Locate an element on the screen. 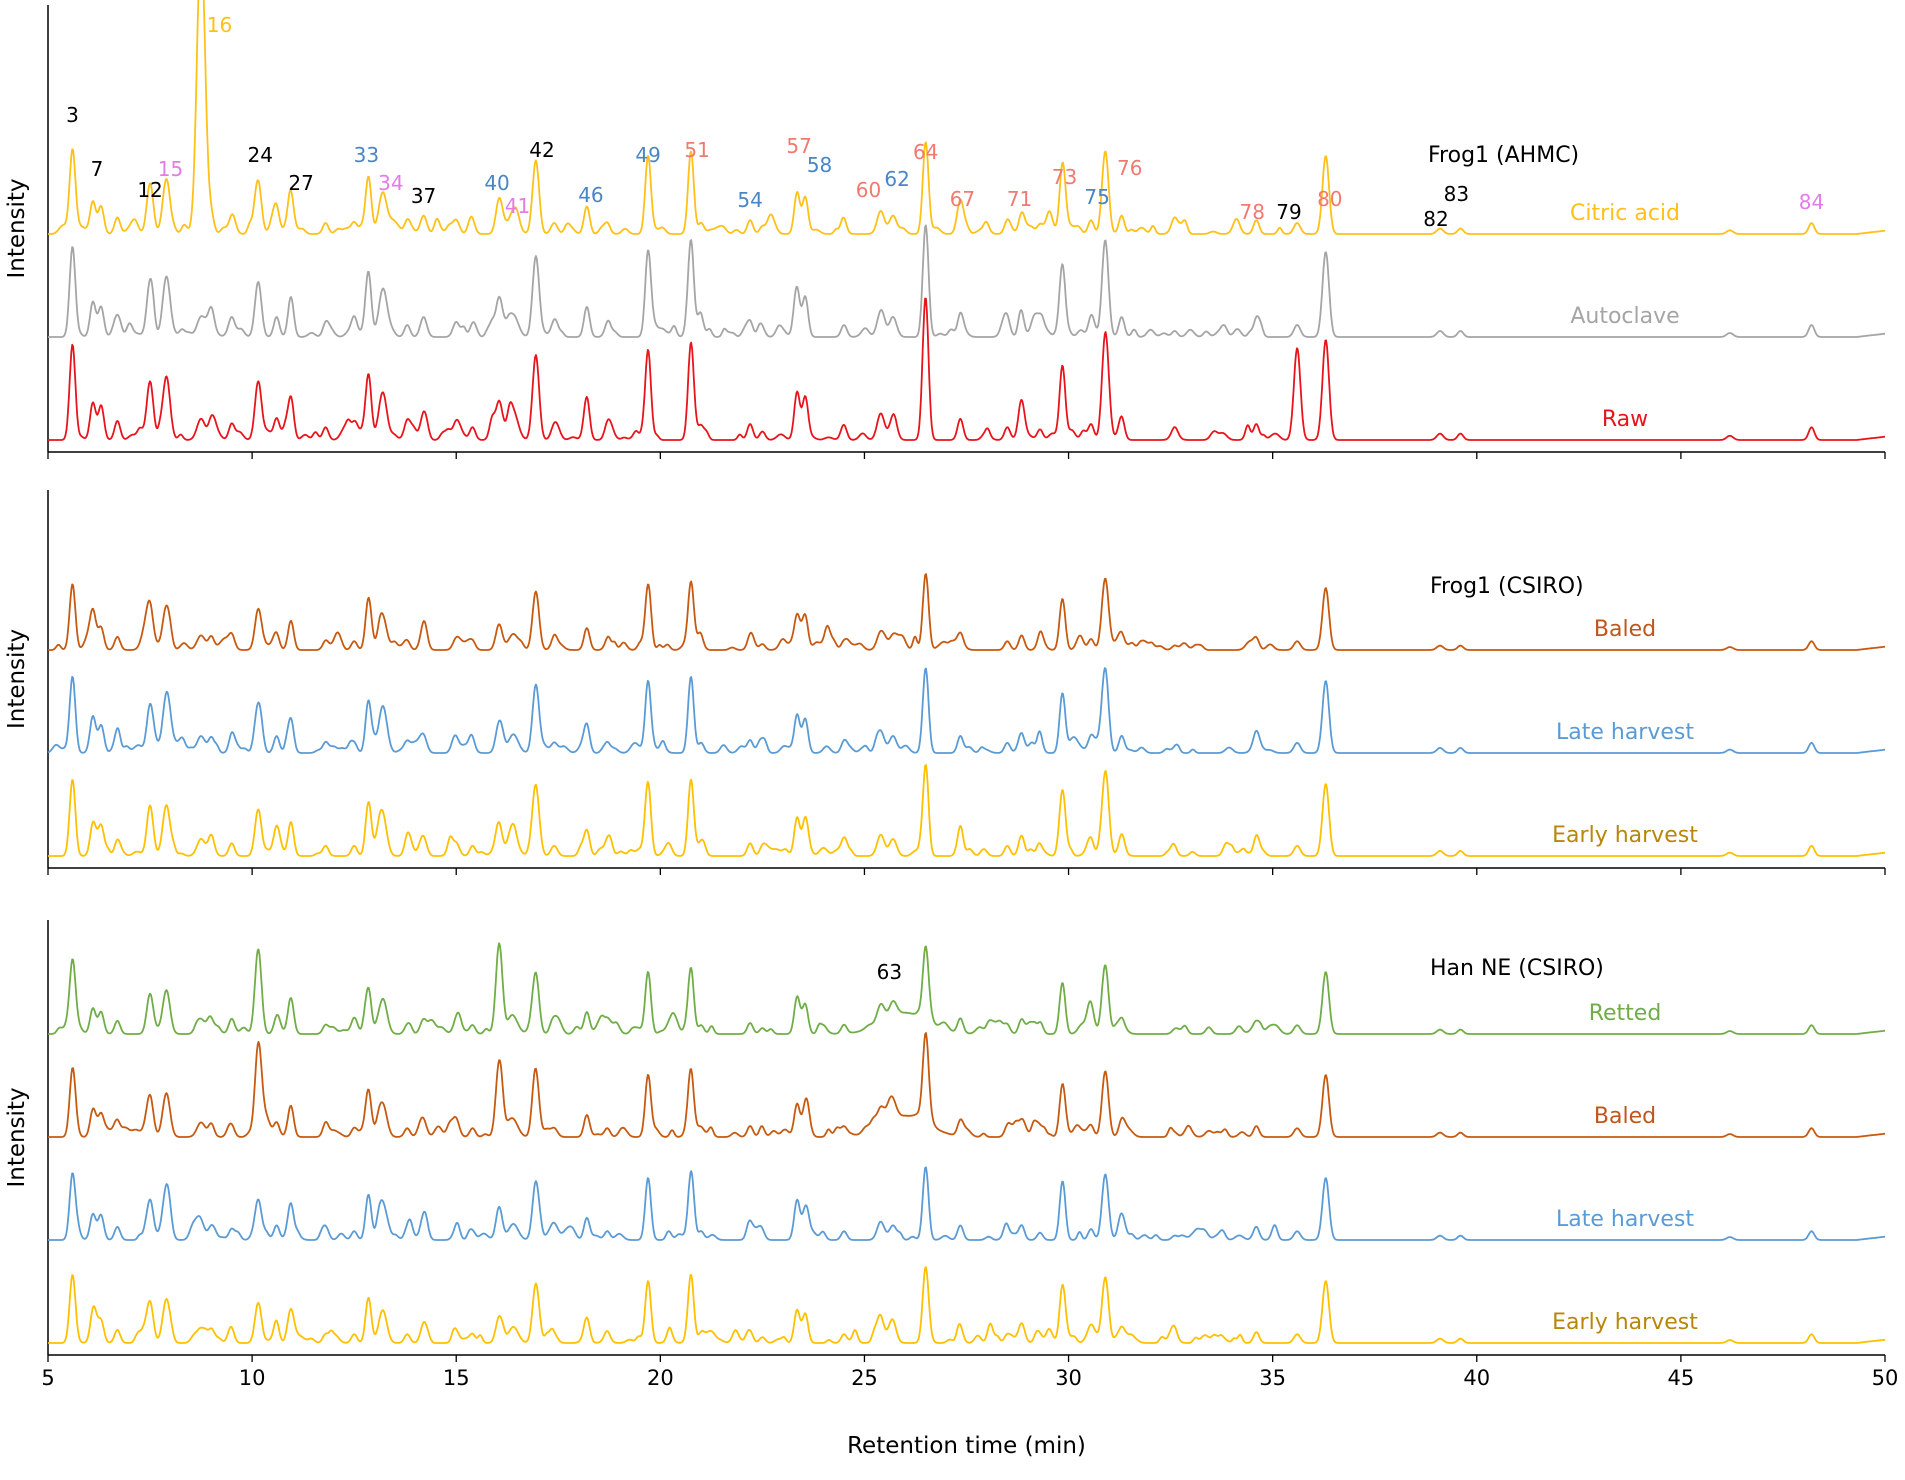 This screenshot has width=1905, height=1480. peak-number-label: 57 is located at coordinates (798, 146).